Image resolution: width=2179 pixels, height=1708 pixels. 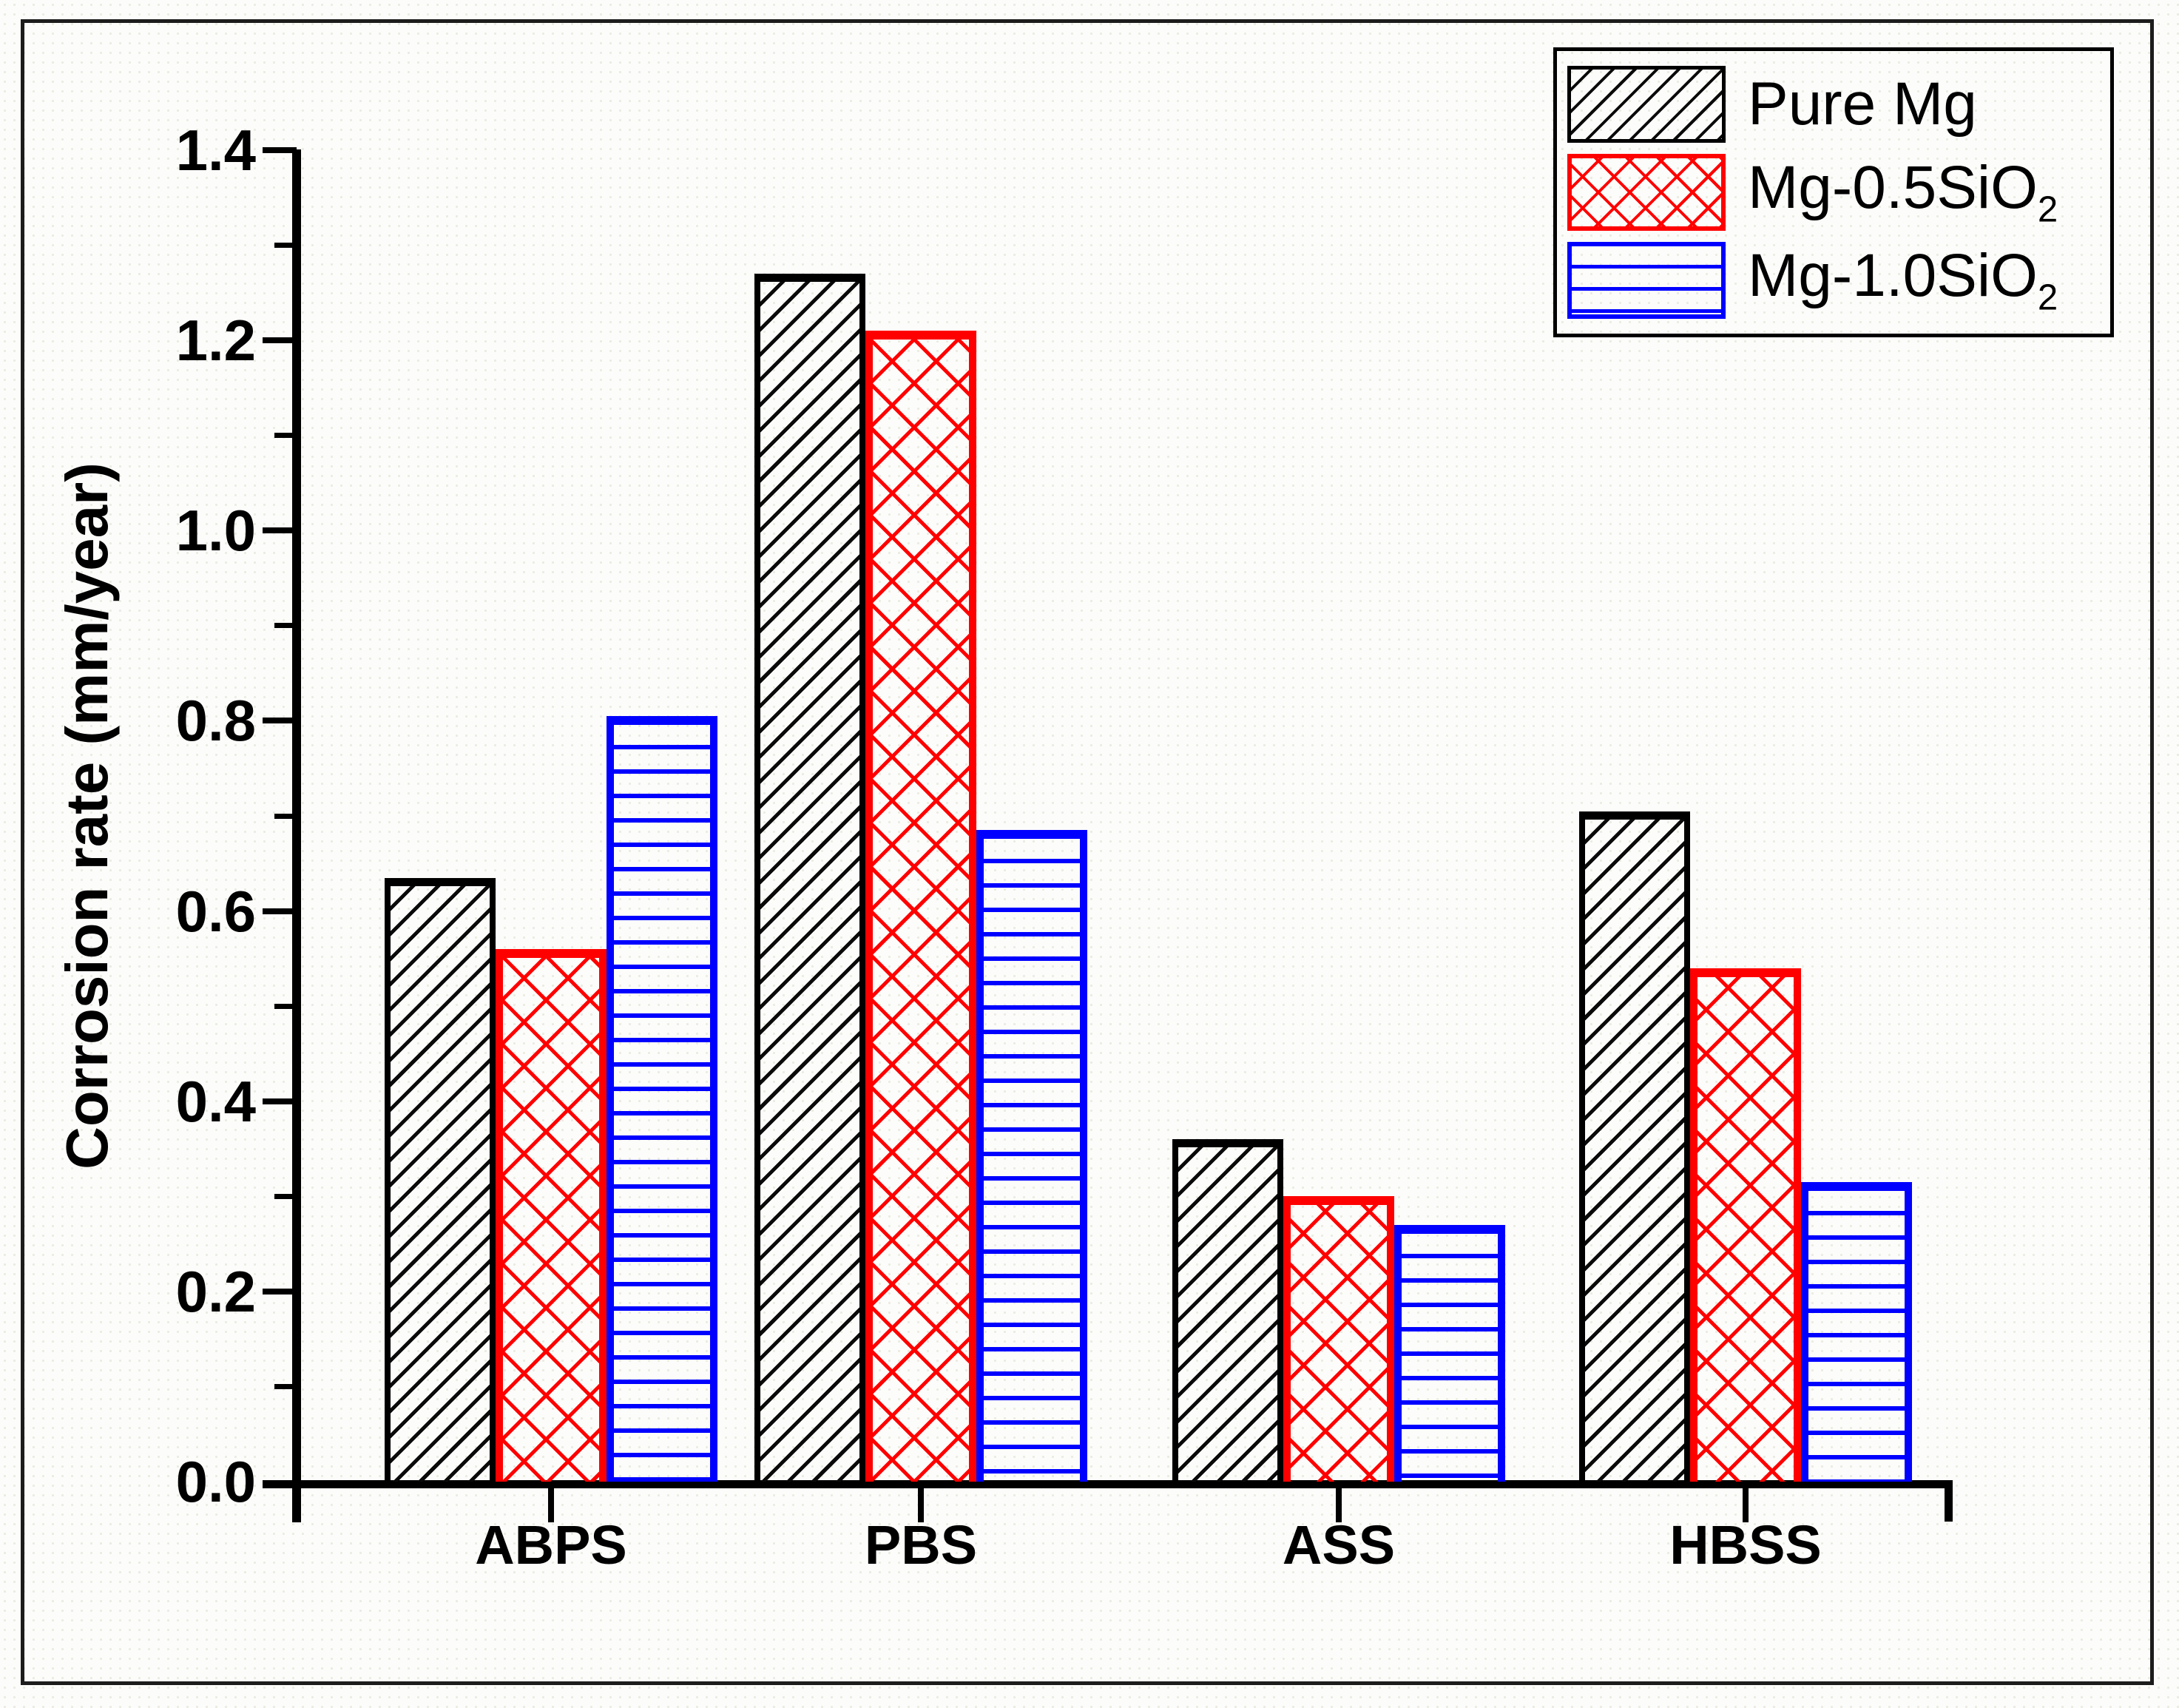 What do you see at coordinates (1227, 1310) in the screenshot?
I see `bar-ass-puremg` at bounding box center [1227, 1310].